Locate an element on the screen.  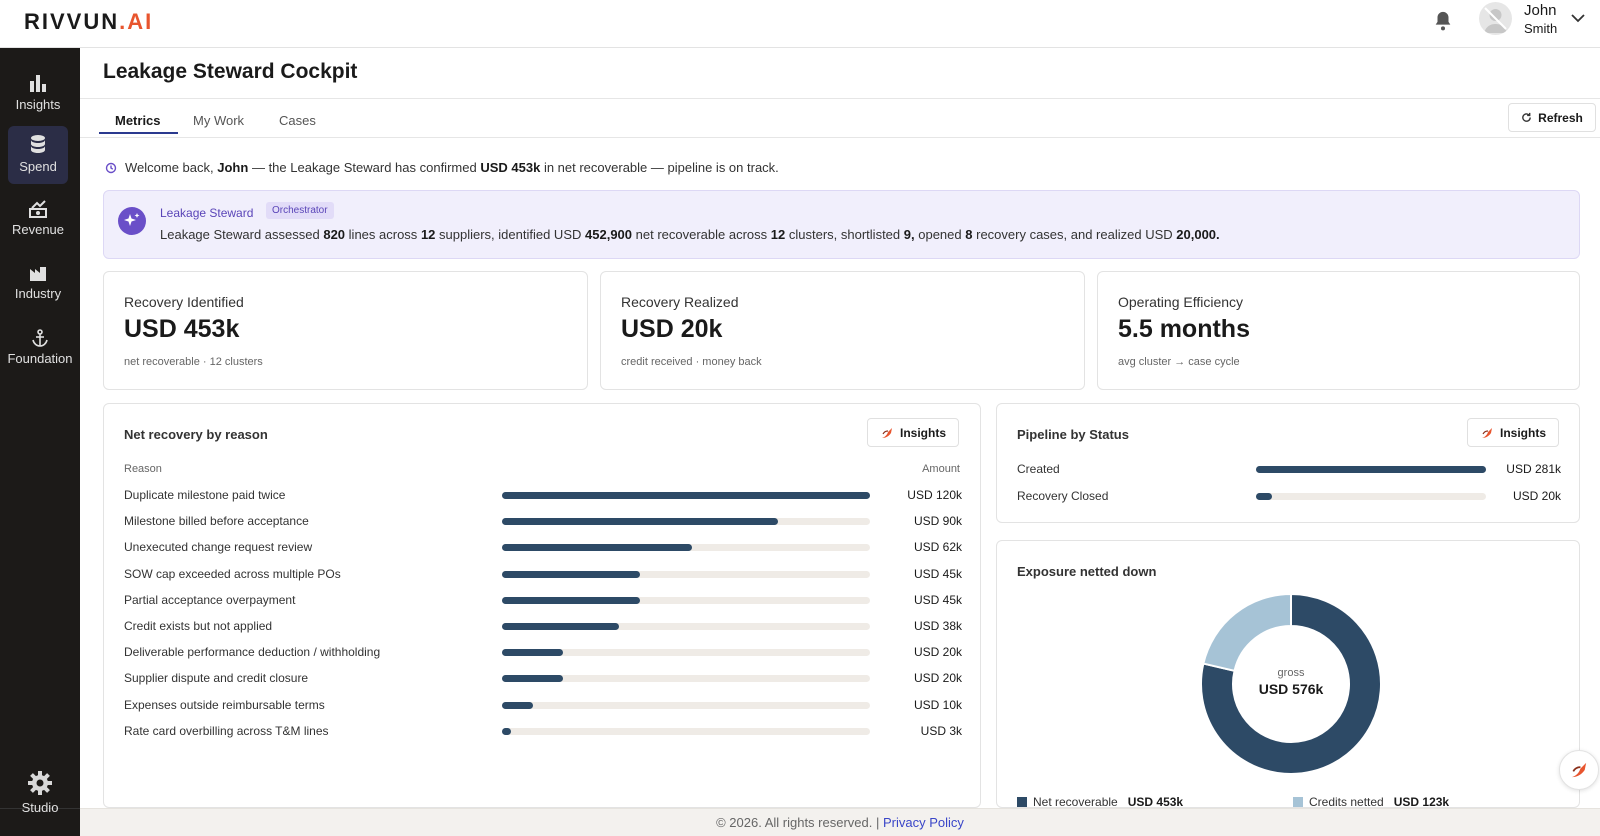
summary-lines: 820 is located at coordinates (334, 234).